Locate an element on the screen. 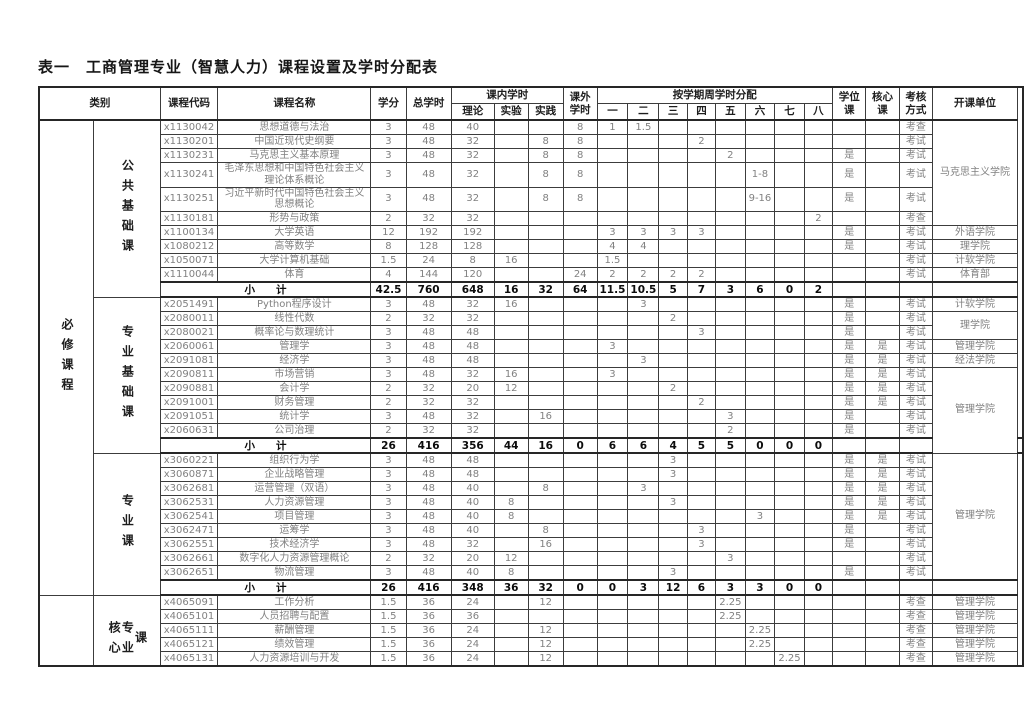 Image resolution: width=1024 pixels, height=723 pixels. assessment is located at coordinates (916, 446).